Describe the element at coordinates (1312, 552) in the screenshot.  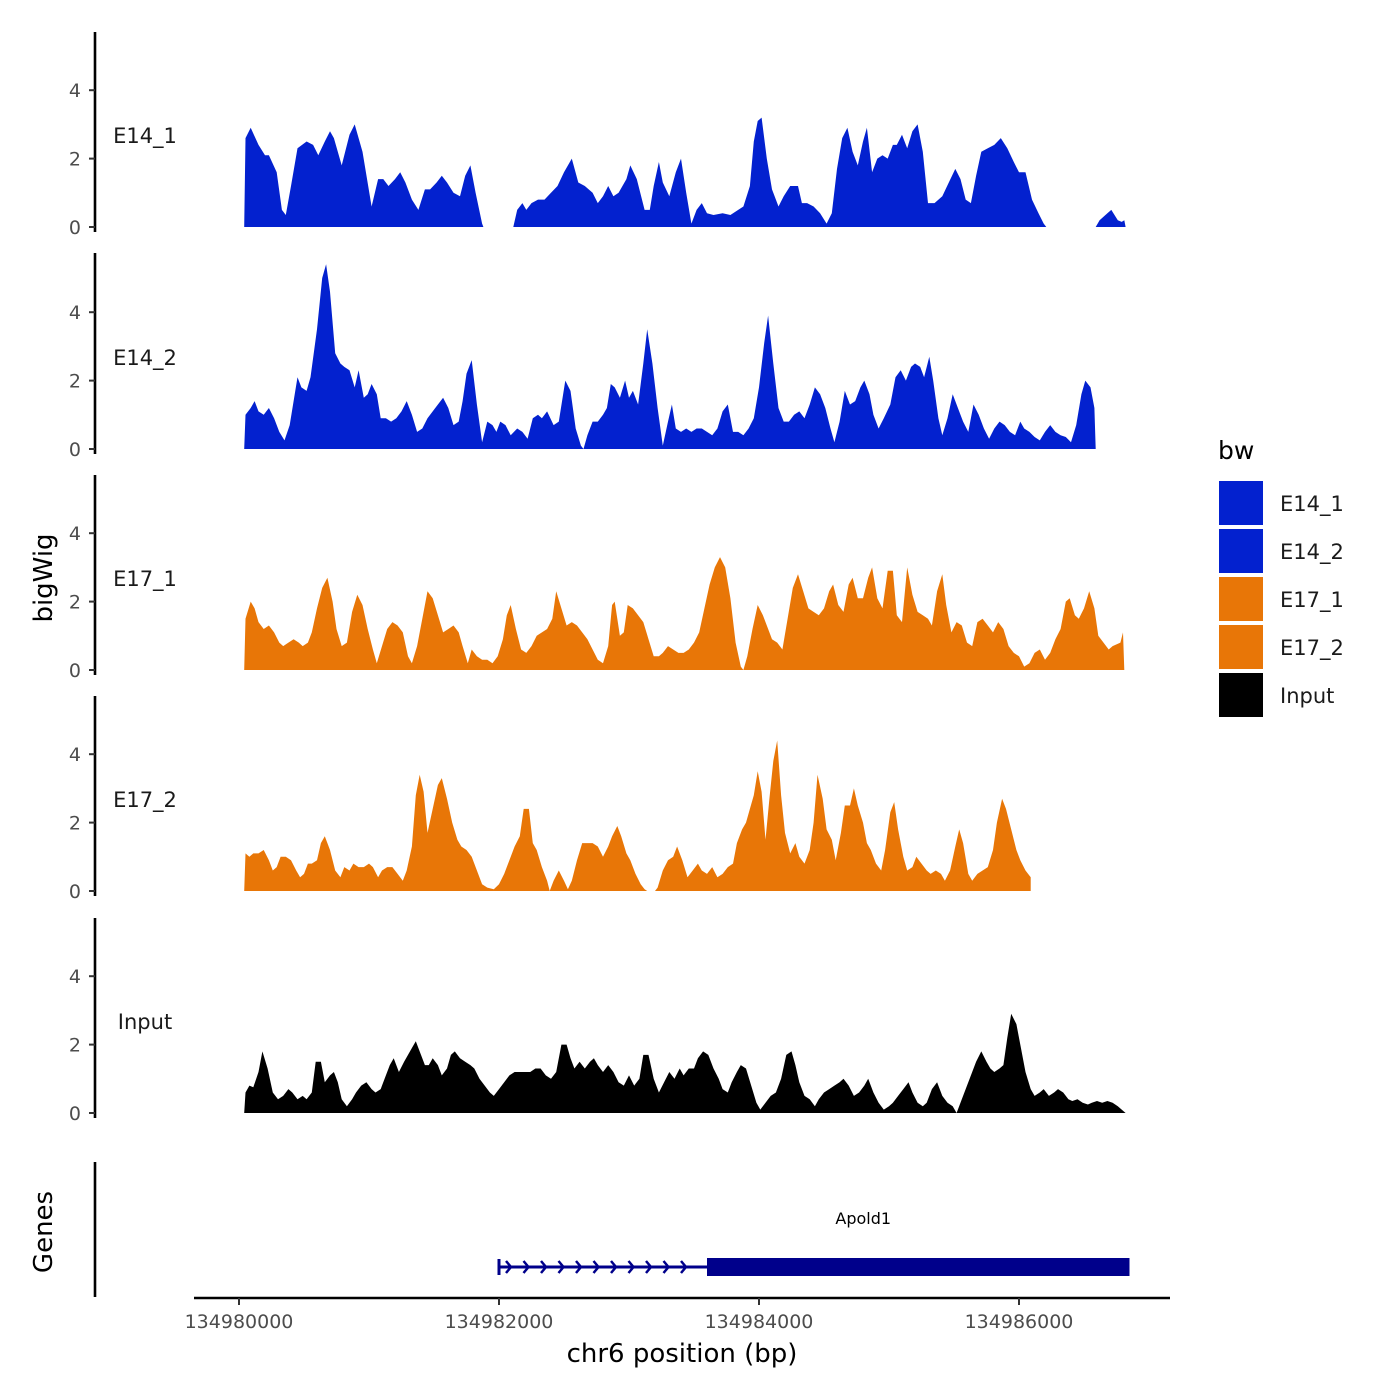
I see `legend-label-E14_2: E14_2` at that location.